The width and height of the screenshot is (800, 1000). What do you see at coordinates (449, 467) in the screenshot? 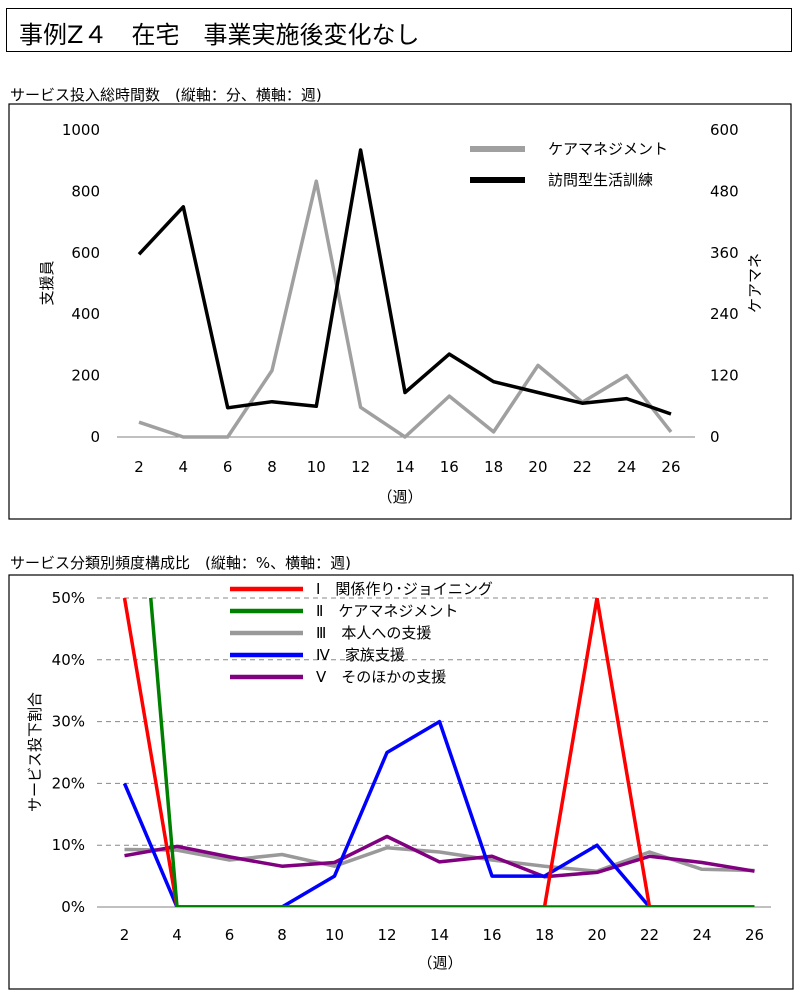
I see `chart1-x-tick-label: 16` at bounding box center [449, 467].